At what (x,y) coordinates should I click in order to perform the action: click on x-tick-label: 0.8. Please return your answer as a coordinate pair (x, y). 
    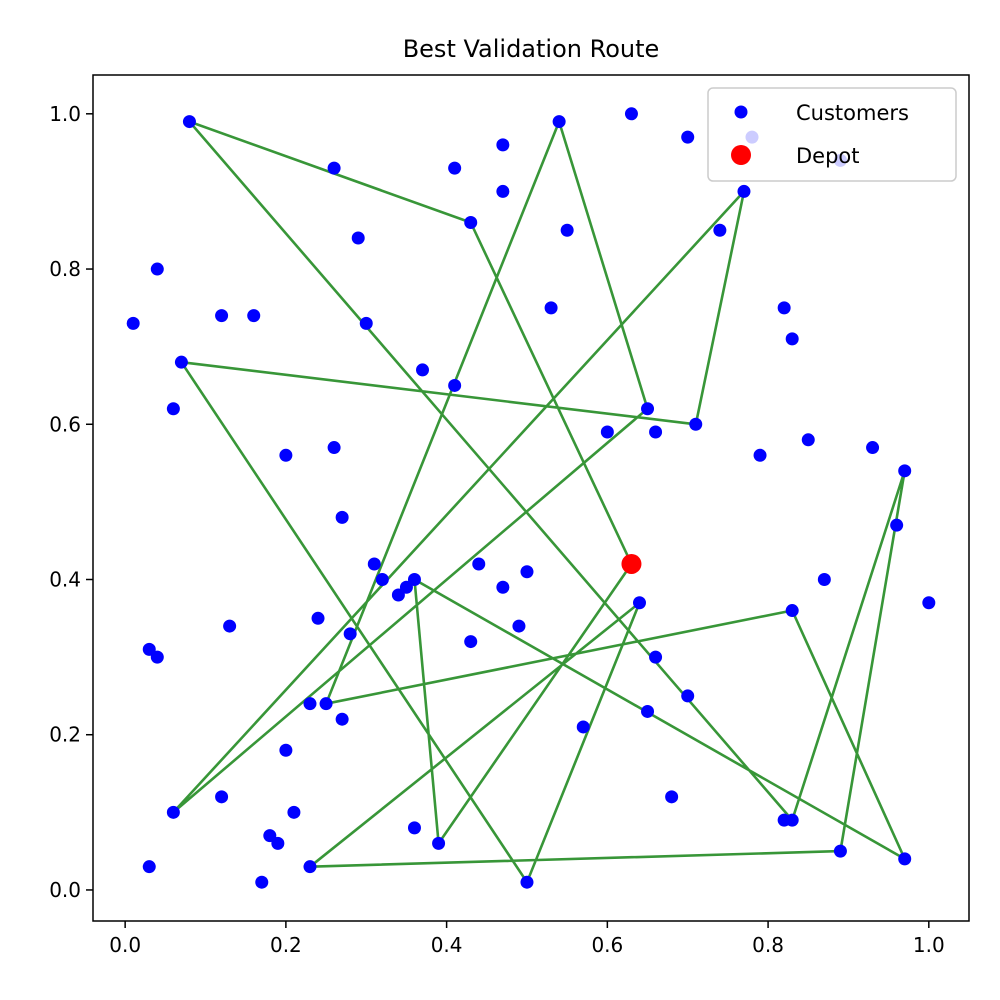
    Looking at the image, I should click on (768, 945).